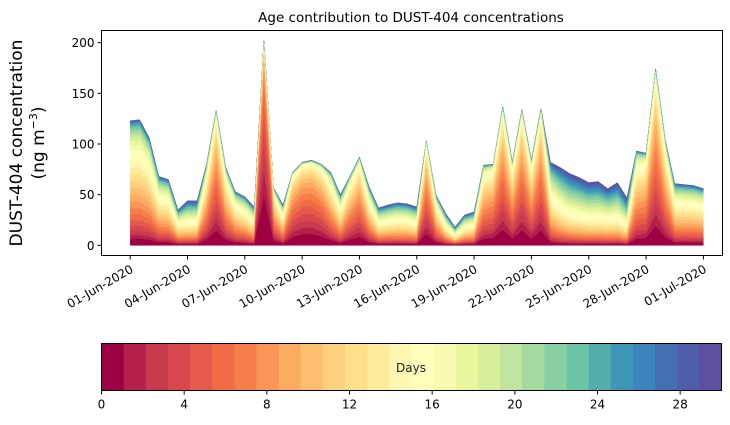 The width and height of the screenshot is (730, 425). What do you see at coordinates (39, 154) in the screenshot?
I see `y-unit-prefix: (ng m` at bounding box center [39, 154].